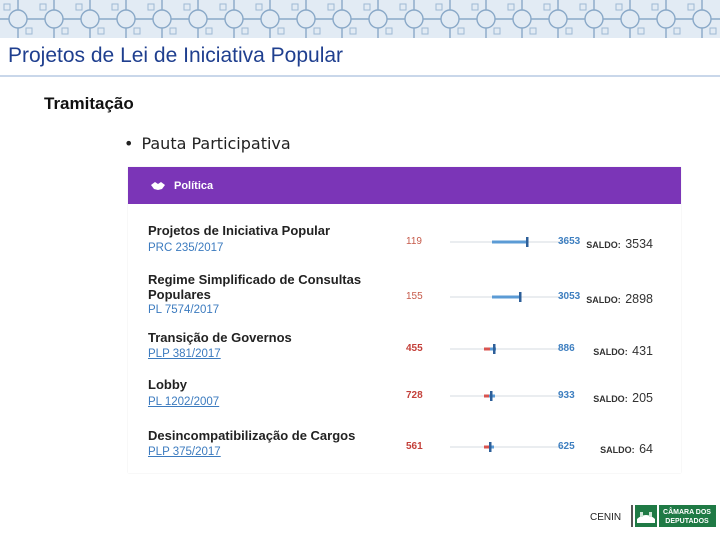 Image resolution: width=720 pixels, height=540 pixels. What do you see at coordinates (216, 143) in the screenshot?
I see `bullet-label: Pauta Participativa` at bounding box center [216, 143].